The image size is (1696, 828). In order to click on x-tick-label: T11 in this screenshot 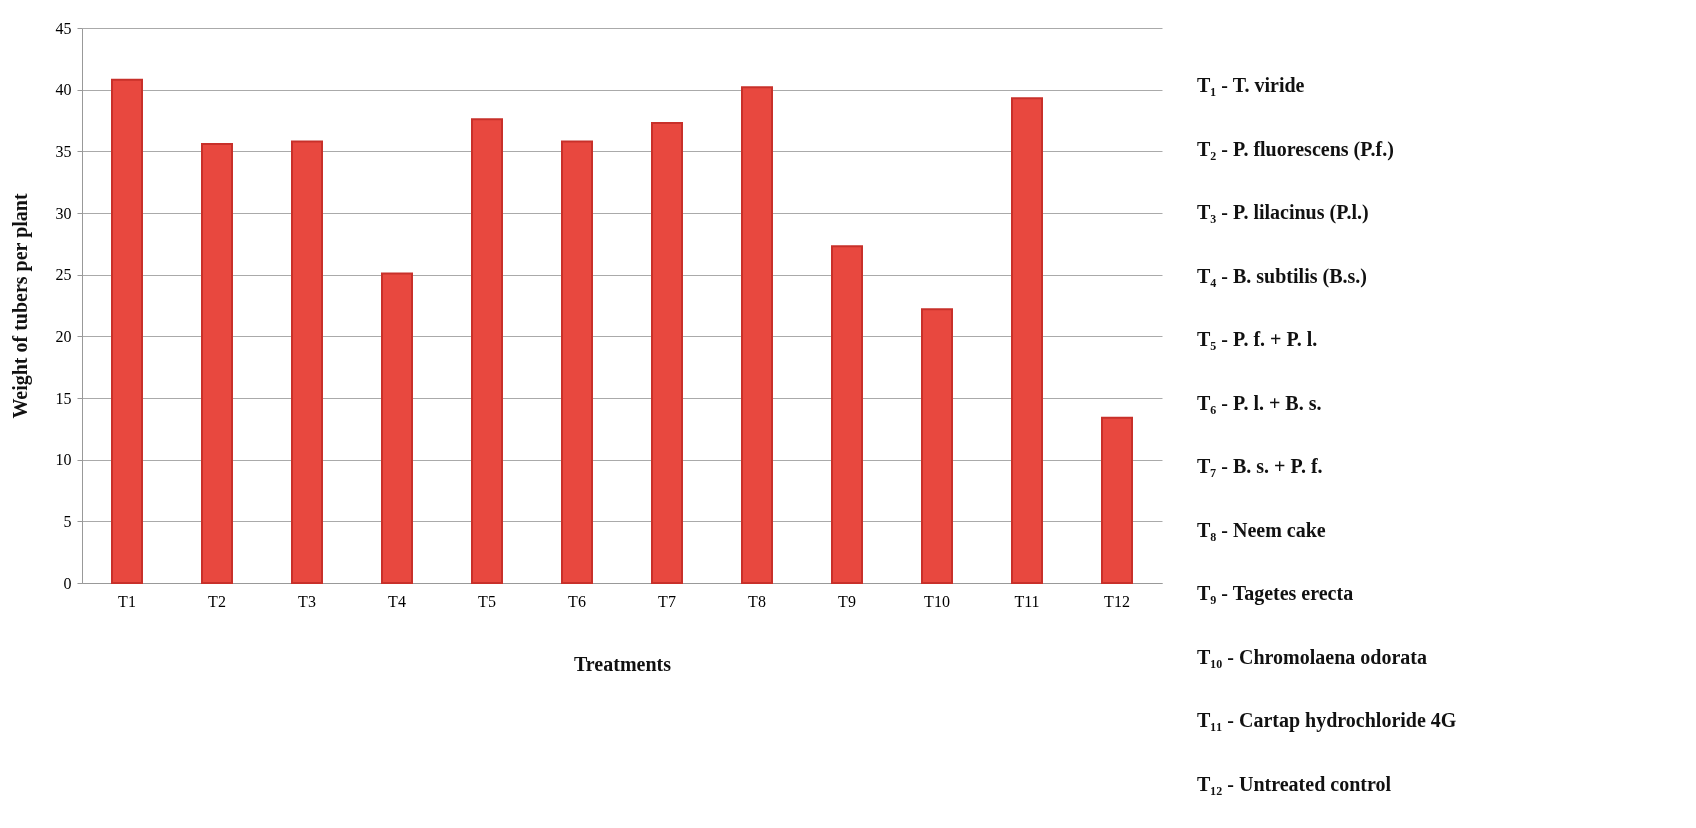, I will do `click(1027, 601)`.